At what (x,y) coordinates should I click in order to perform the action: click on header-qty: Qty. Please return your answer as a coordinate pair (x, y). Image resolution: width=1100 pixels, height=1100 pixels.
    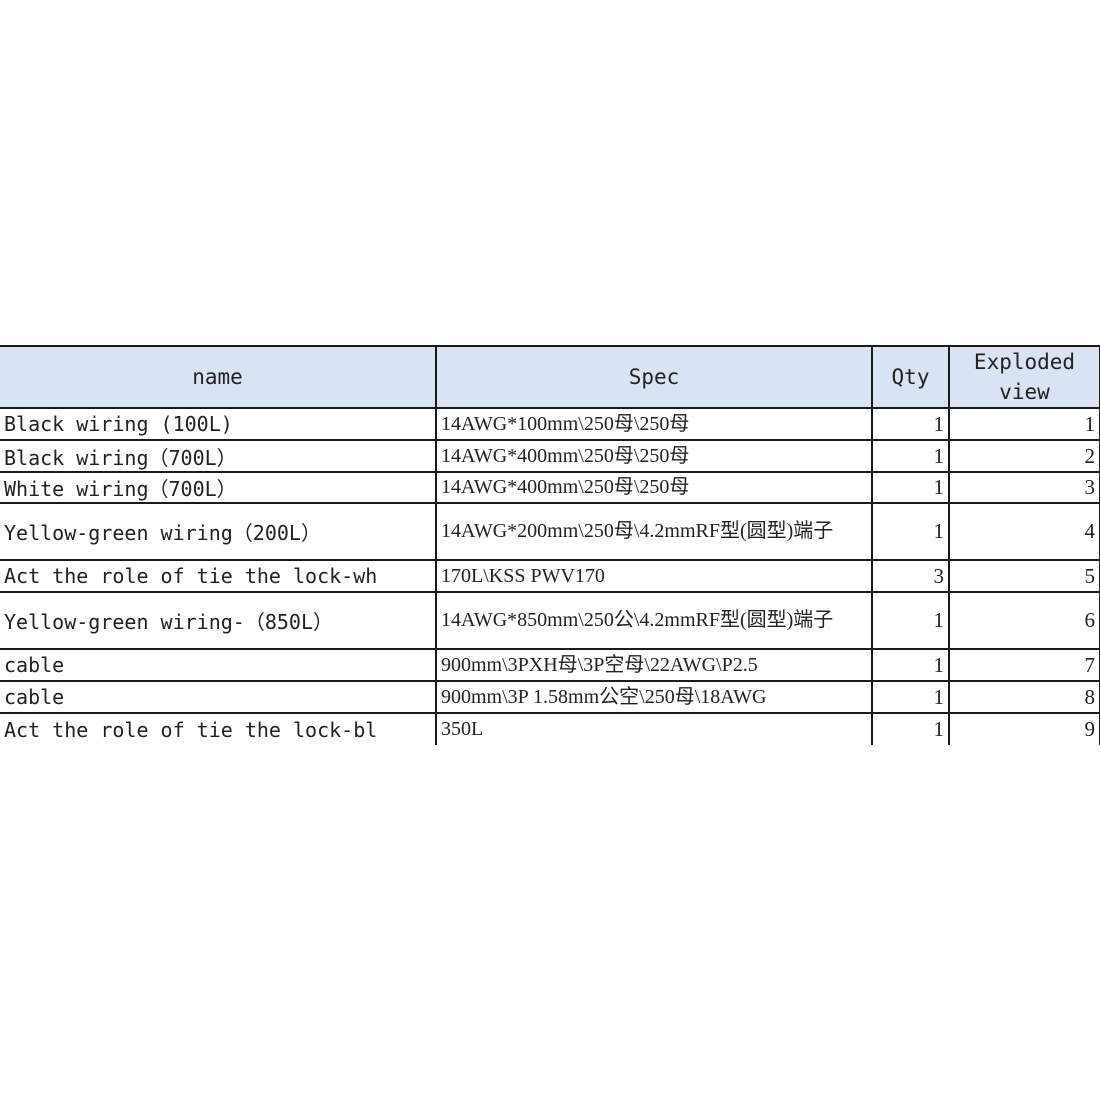
    Looking at the image, I should click on (910, 377).